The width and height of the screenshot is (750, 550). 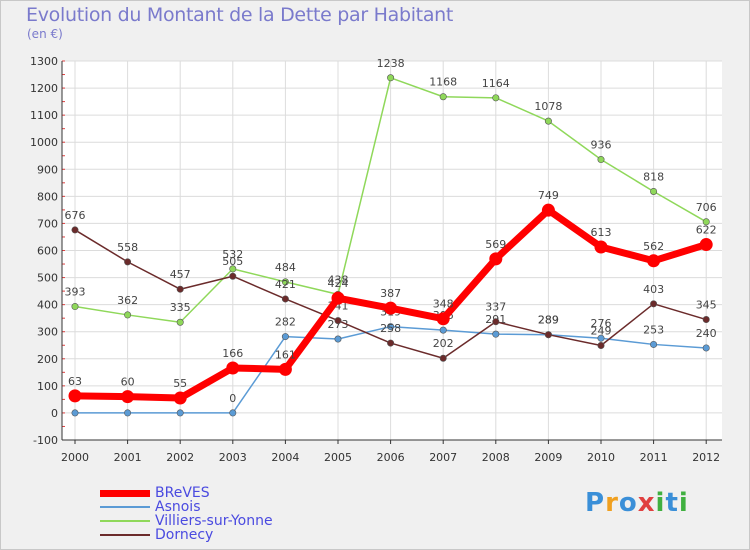 I want to click on data-label-asnois: 273, so click(x=338, y=324).